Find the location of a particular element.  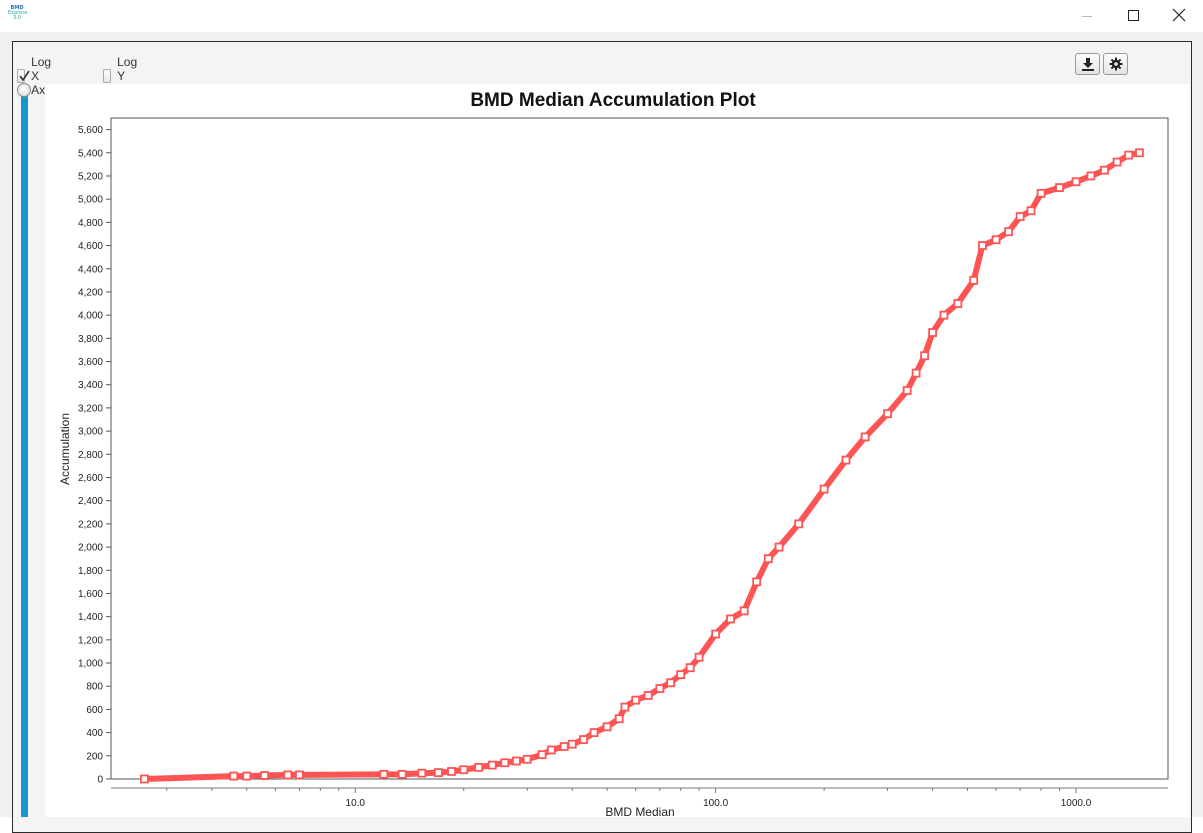

y-tick-label: 2,400 is located at coordinates (90, 501).